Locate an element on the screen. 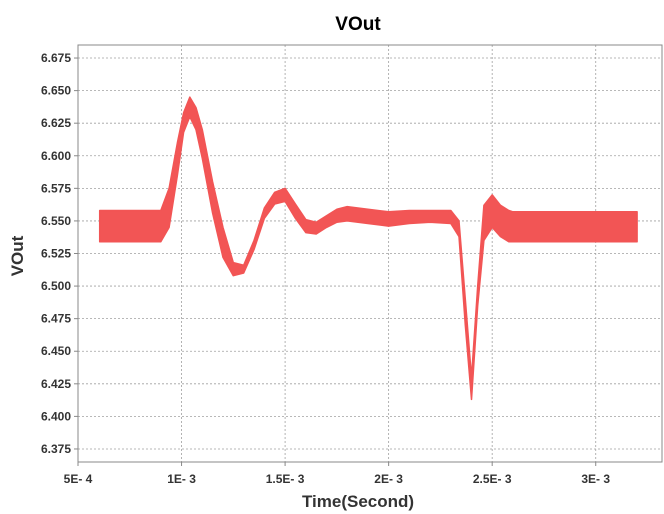 This screenshot has height=514, width=664. x-tick-label: 2.5E- 3 is located at coordinates (492, 479).